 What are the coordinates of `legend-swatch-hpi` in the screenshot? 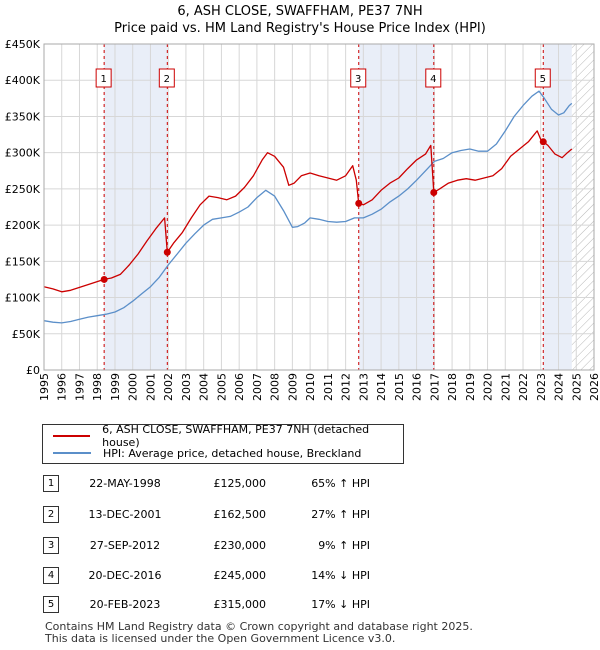 It's located at (72, 453).